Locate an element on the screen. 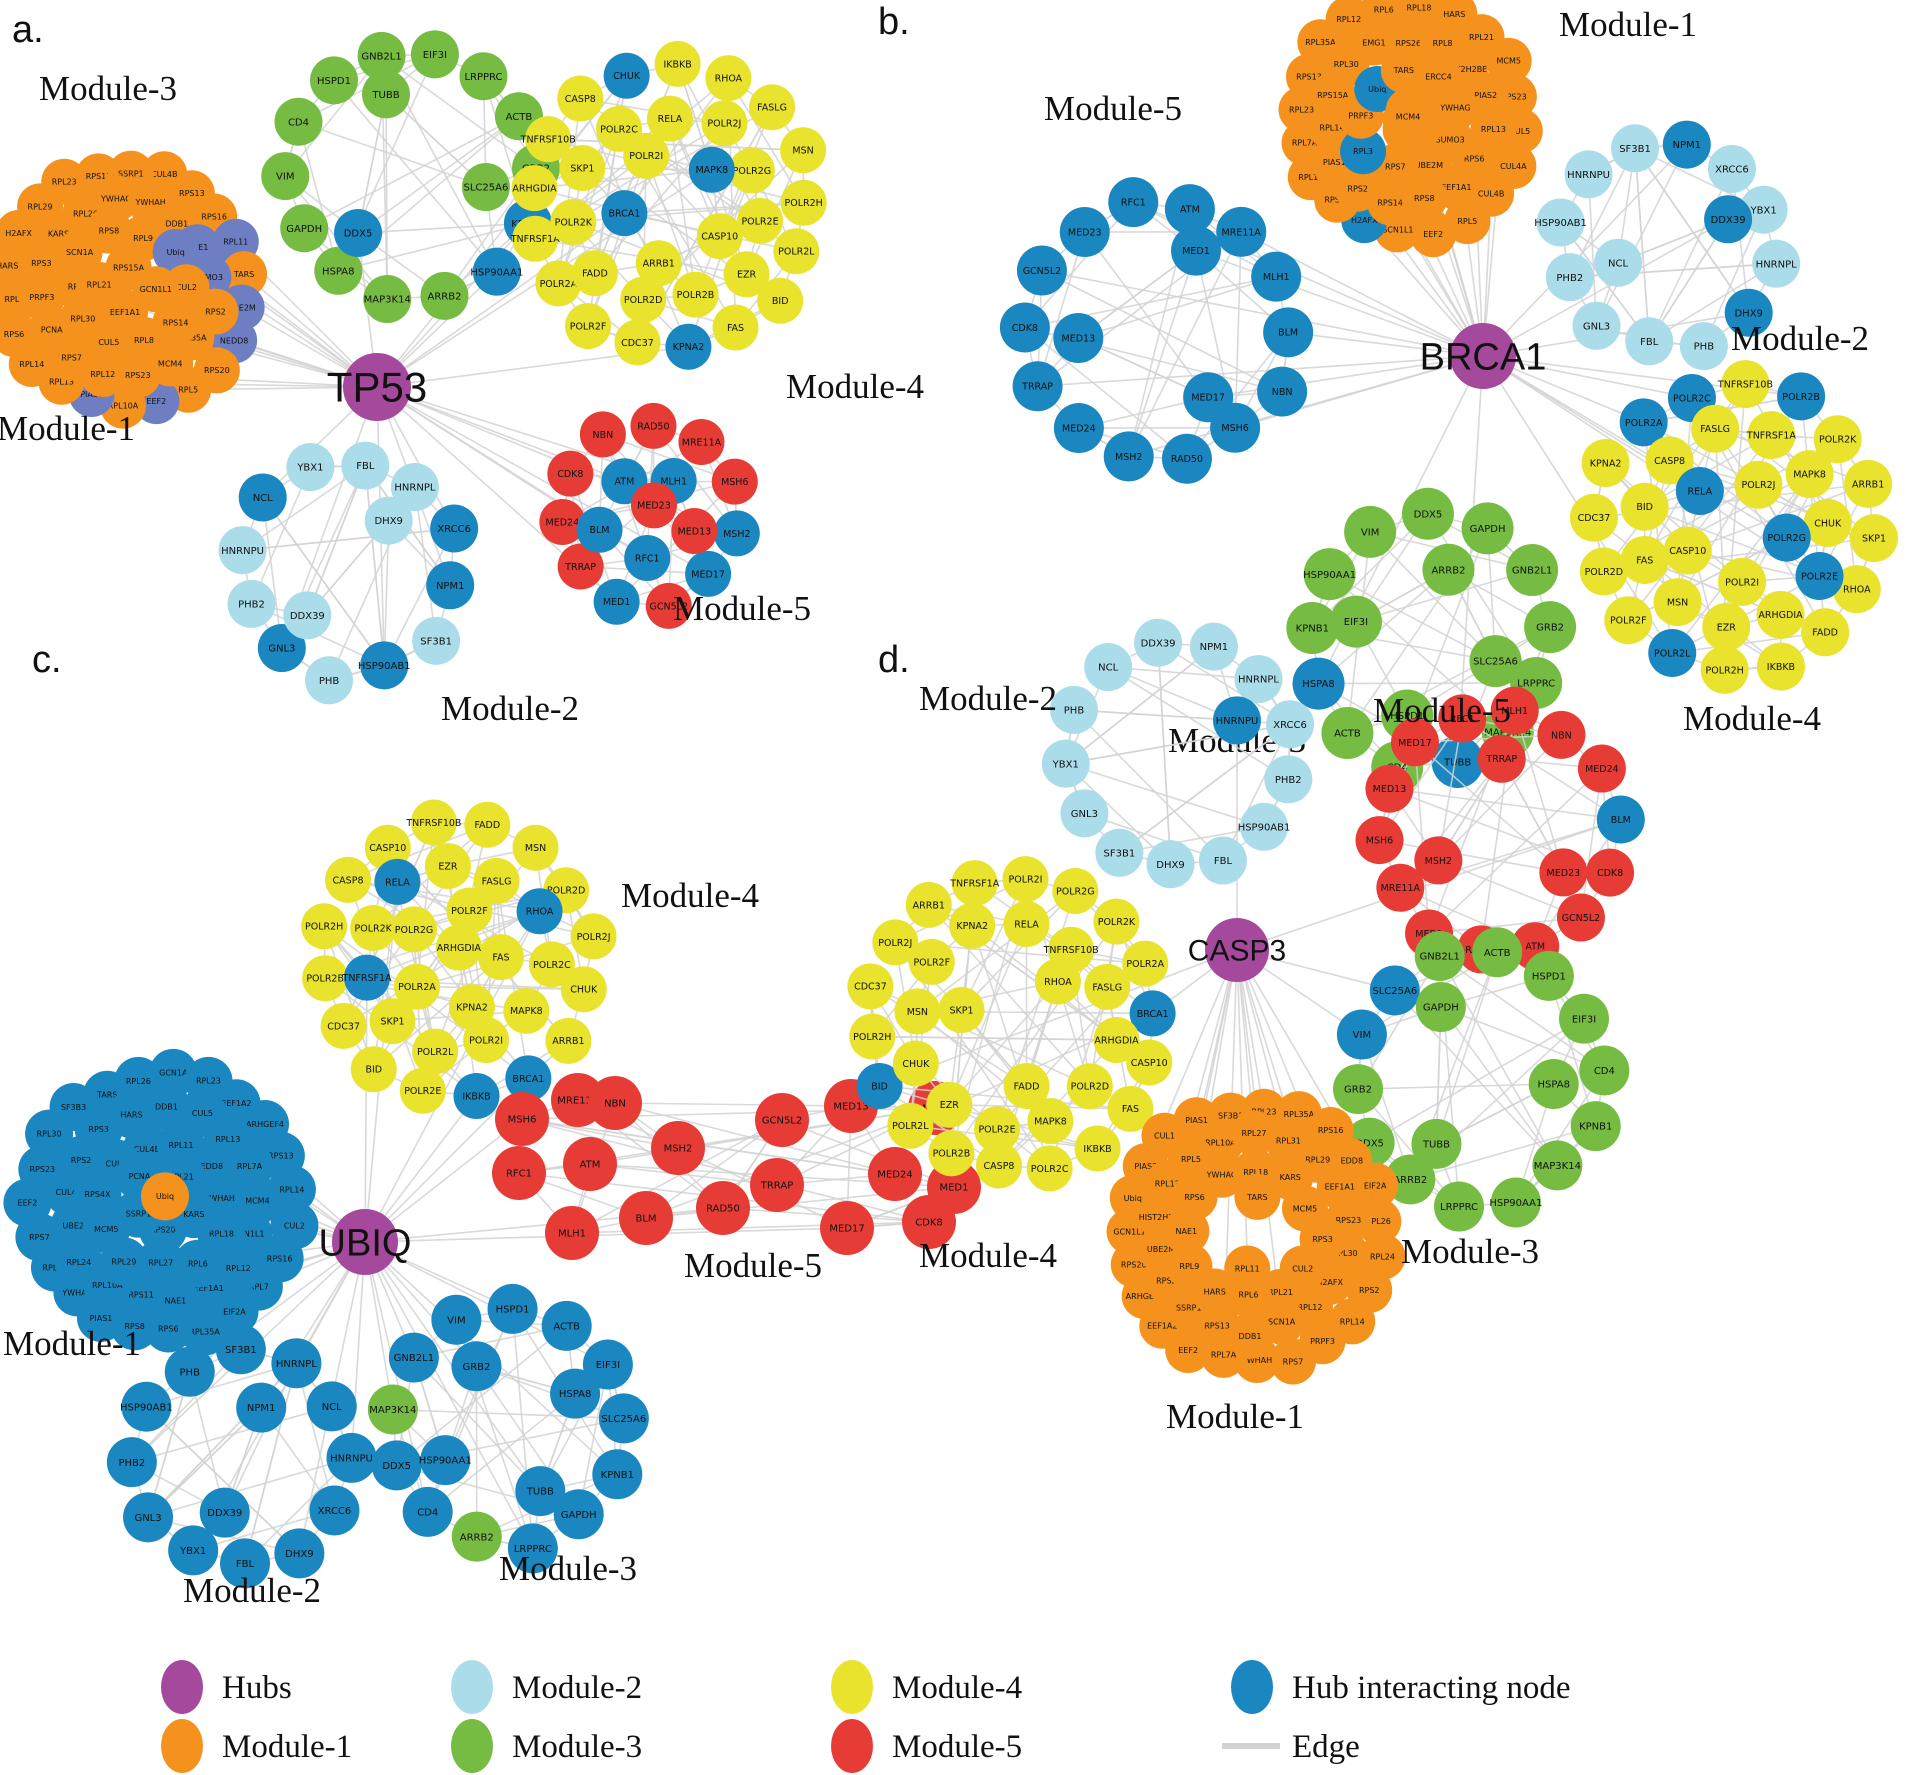  node: RHOA is located at coordinates (539, 911).